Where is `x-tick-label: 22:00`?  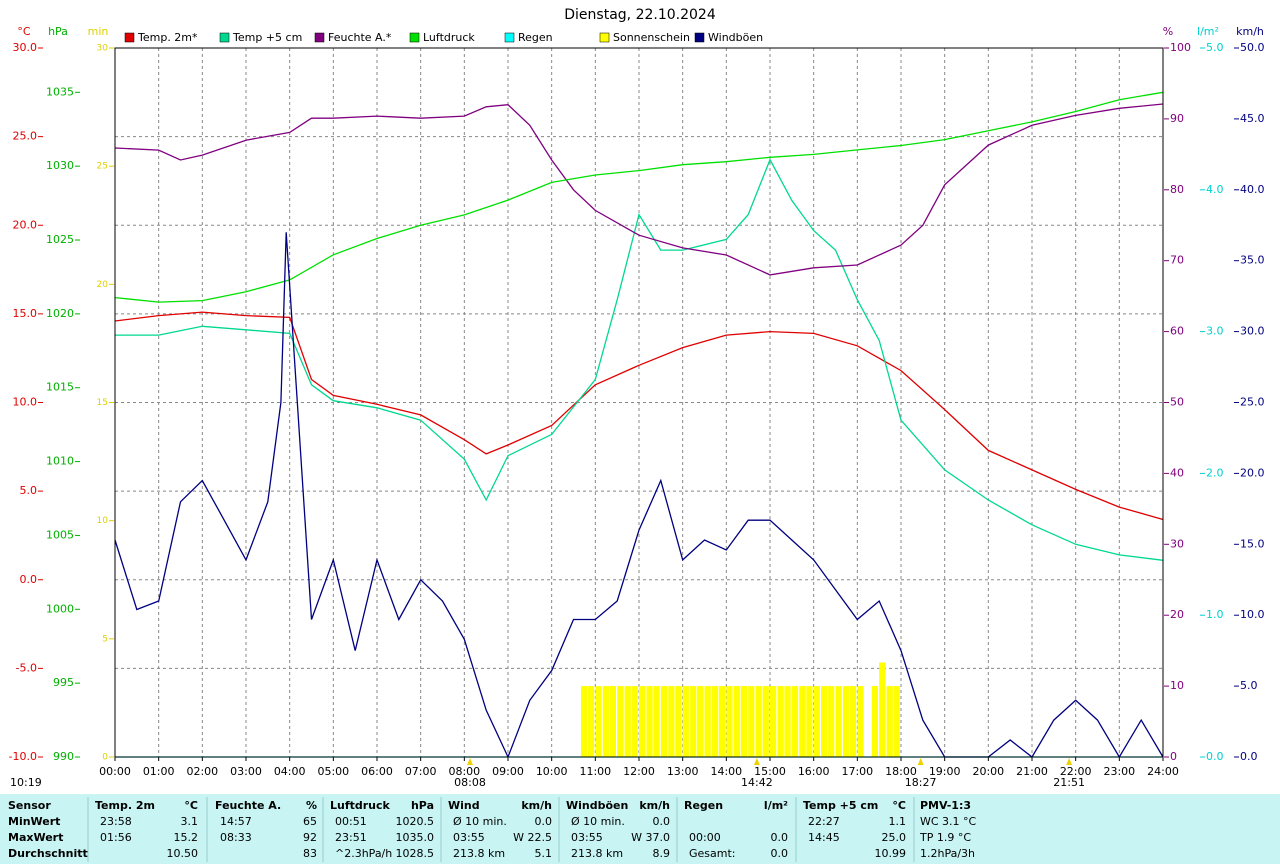
x-tick-label: 22:00 is located at coordinates (1076, 771).